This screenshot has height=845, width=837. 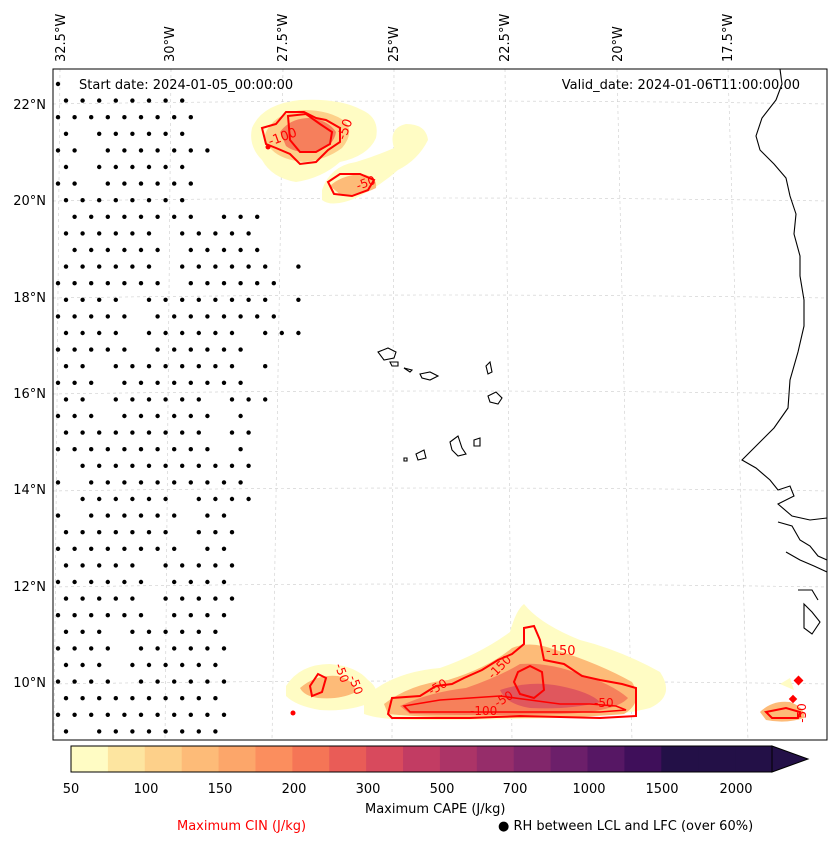 I want to click on lat-label-10n: 10°N, so click(x=29, y=683).